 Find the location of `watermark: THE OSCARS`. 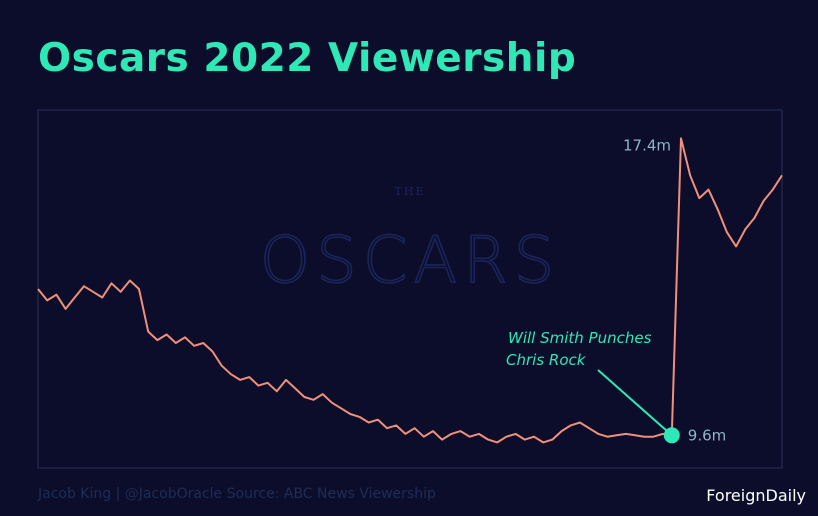

watermark: THE OSCARS is located at coordinates (410, 242).